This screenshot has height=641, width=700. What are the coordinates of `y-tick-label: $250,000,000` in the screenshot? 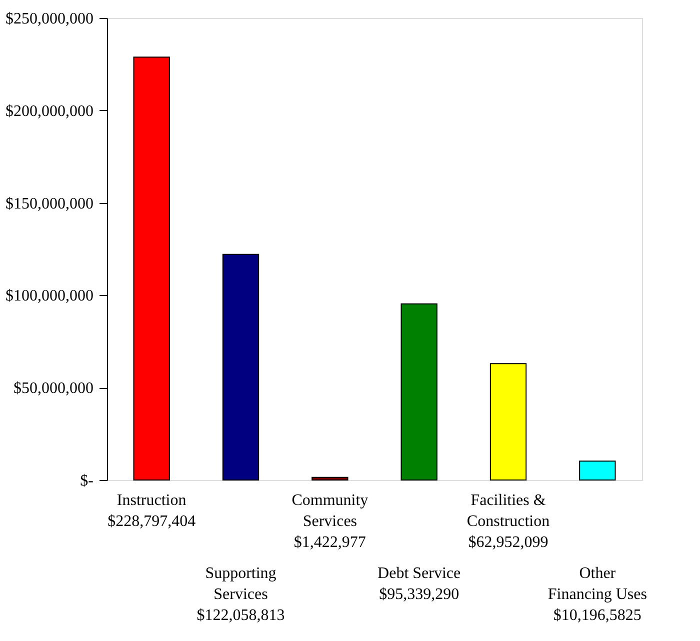 It's located at (50, 19).